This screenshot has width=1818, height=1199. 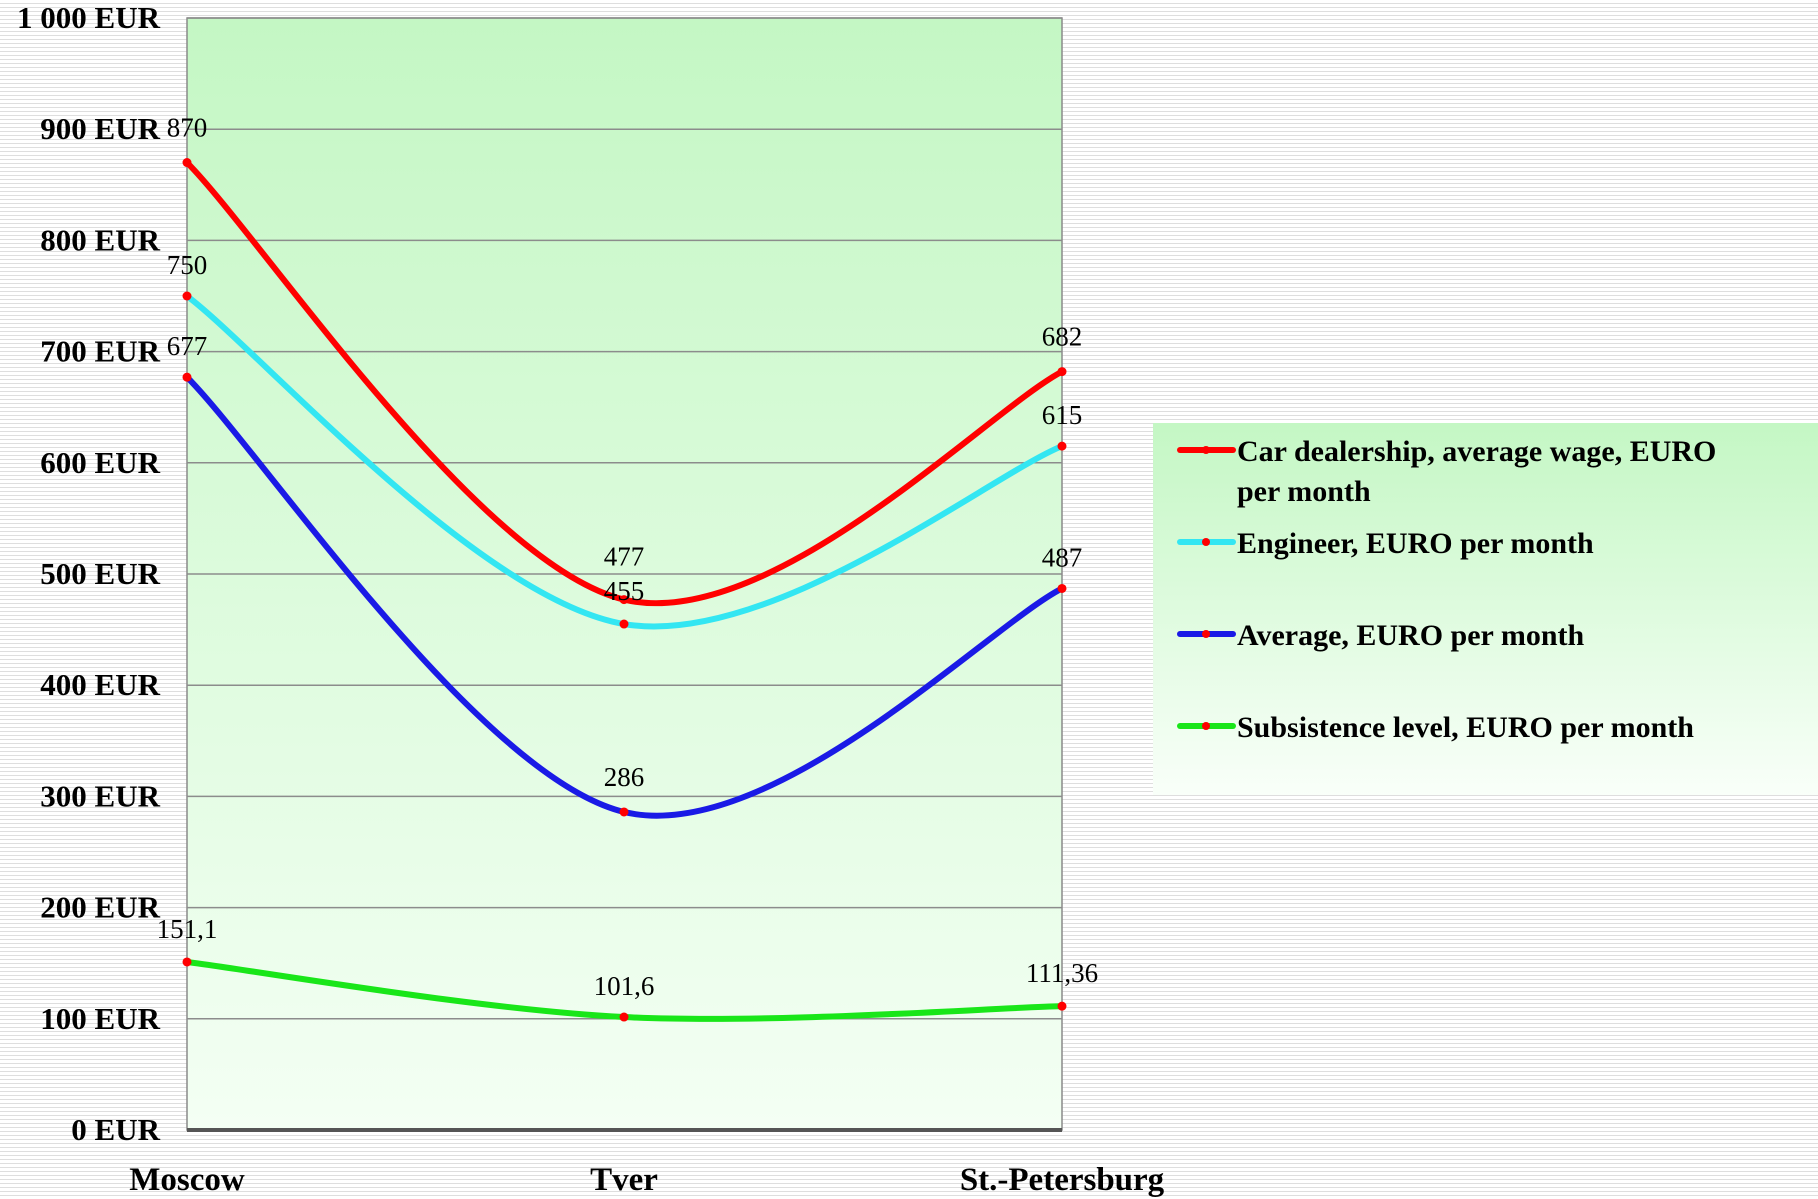 I want to click on legend-label-engineer-euro-per-month: Engineer, EURO per month, so click(x=1415, y=543).